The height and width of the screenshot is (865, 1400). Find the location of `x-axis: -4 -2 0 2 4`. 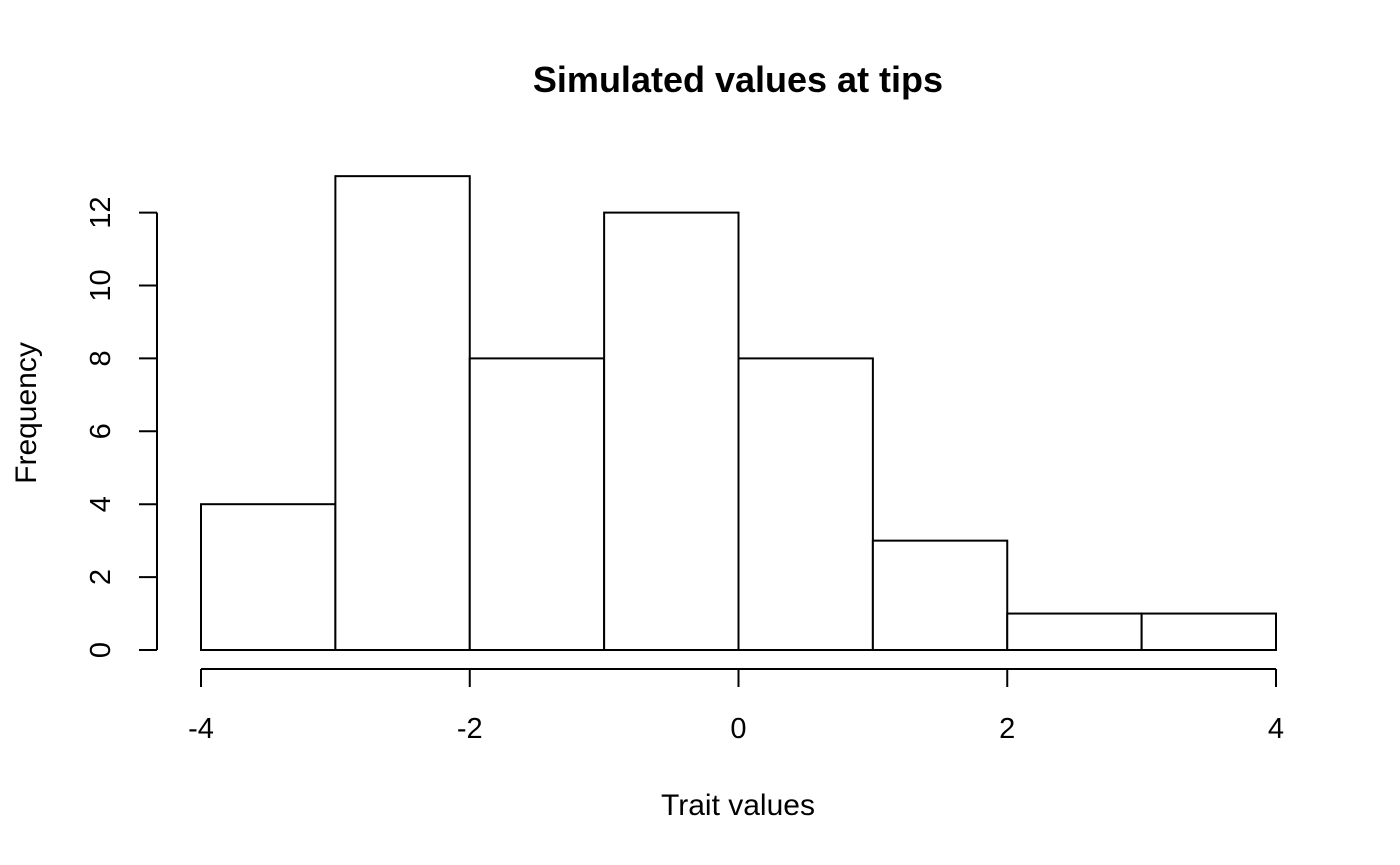

x-axis: -4 -2 0 2 4 is located at coordinates (736, 706).